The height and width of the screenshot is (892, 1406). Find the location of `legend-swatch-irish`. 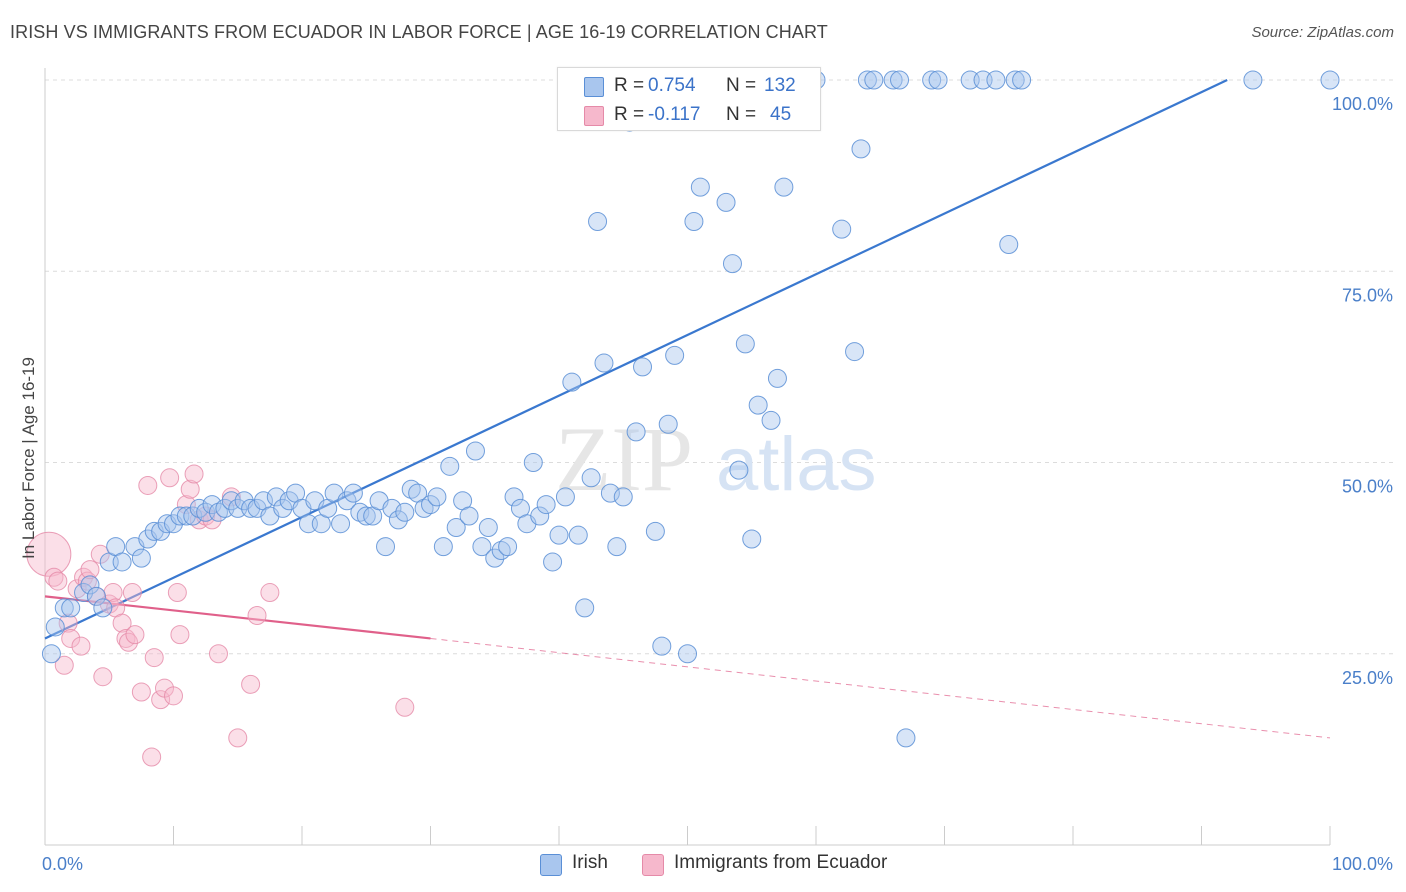

legend-swatch-irish is located at coordinates (551, 865).